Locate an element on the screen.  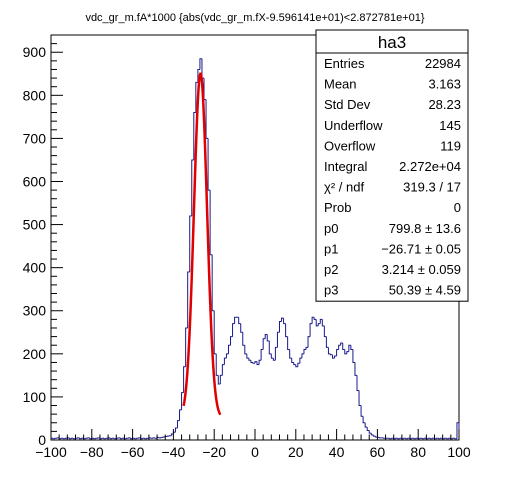
y-tick-label: 800 is located at coordinates (35, 95).